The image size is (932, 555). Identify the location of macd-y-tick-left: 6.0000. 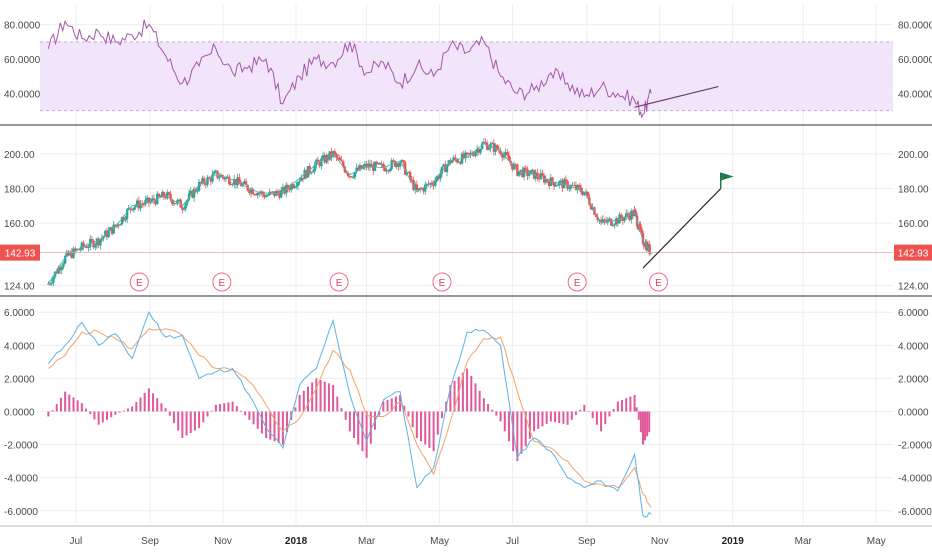
(19, 313).